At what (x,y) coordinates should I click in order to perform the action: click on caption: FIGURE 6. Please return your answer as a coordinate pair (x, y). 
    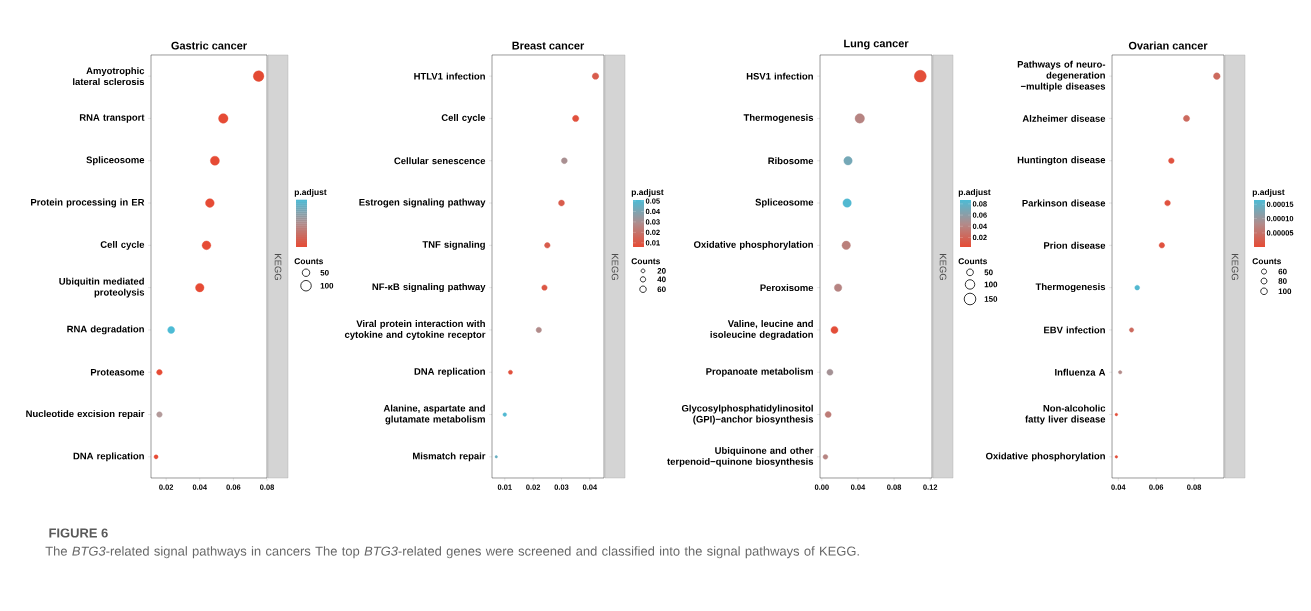
    Looking at the image, I should click on (78, 533).